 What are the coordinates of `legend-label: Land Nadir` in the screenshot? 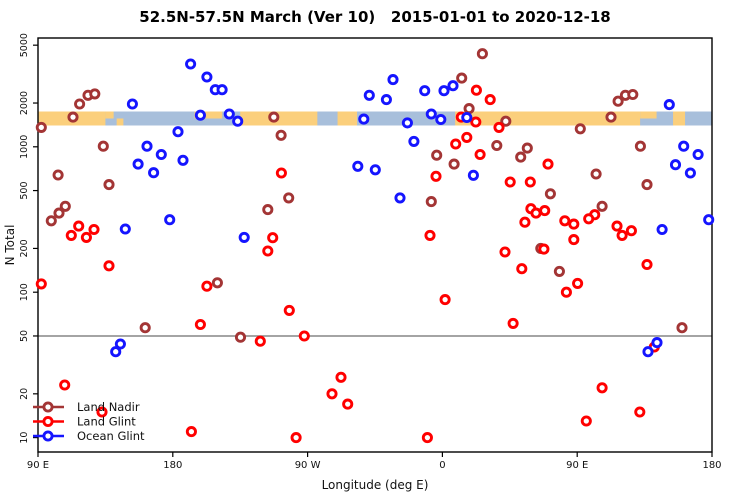 It's located at (108, 407).